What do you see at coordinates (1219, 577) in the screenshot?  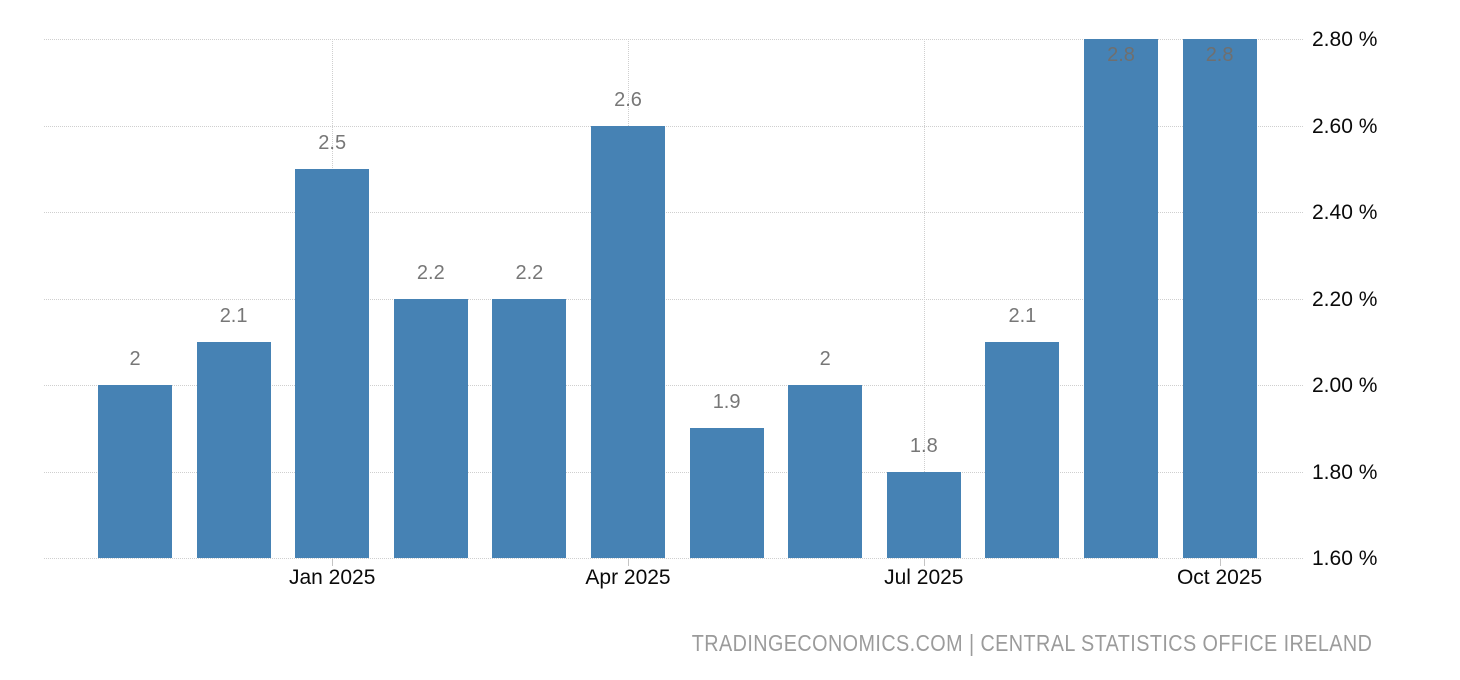 I see `x-axis-tick-label: Oct 2025` at bounding box center [1219, 577].